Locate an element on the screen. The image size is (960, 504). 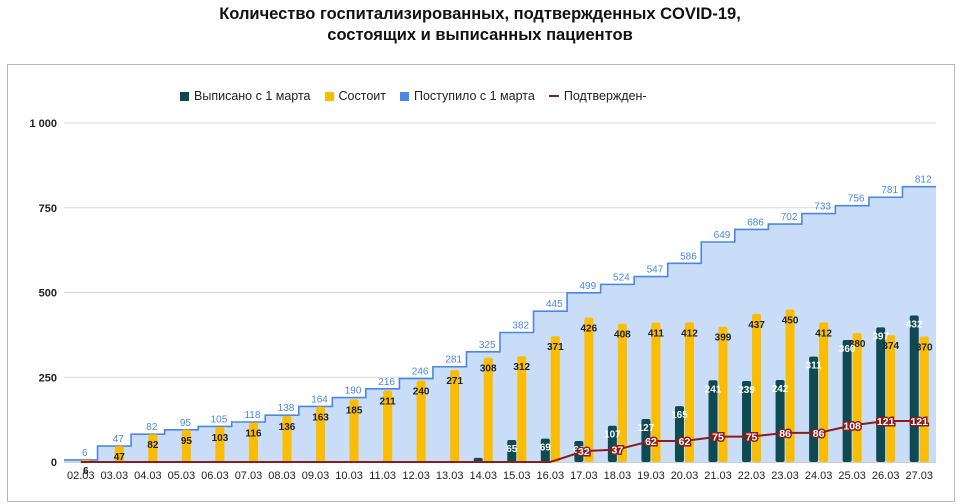
data-label-discharged: 242 is located at coordinates (780, 389).